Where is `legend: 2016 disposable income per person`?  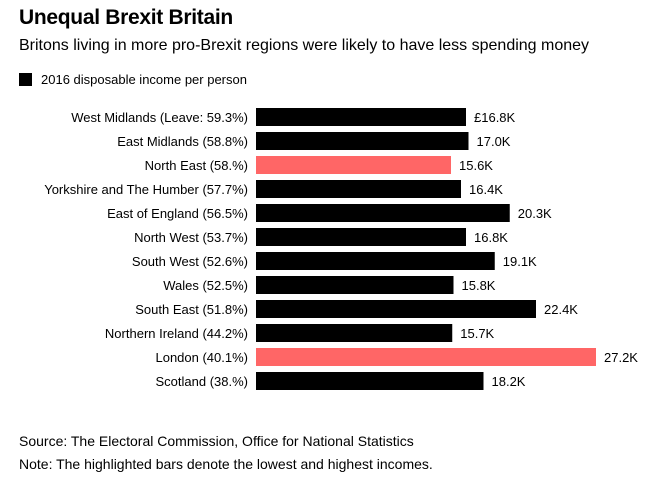 legend: 2016 disposable income per person is located at coordinates (133, 79).